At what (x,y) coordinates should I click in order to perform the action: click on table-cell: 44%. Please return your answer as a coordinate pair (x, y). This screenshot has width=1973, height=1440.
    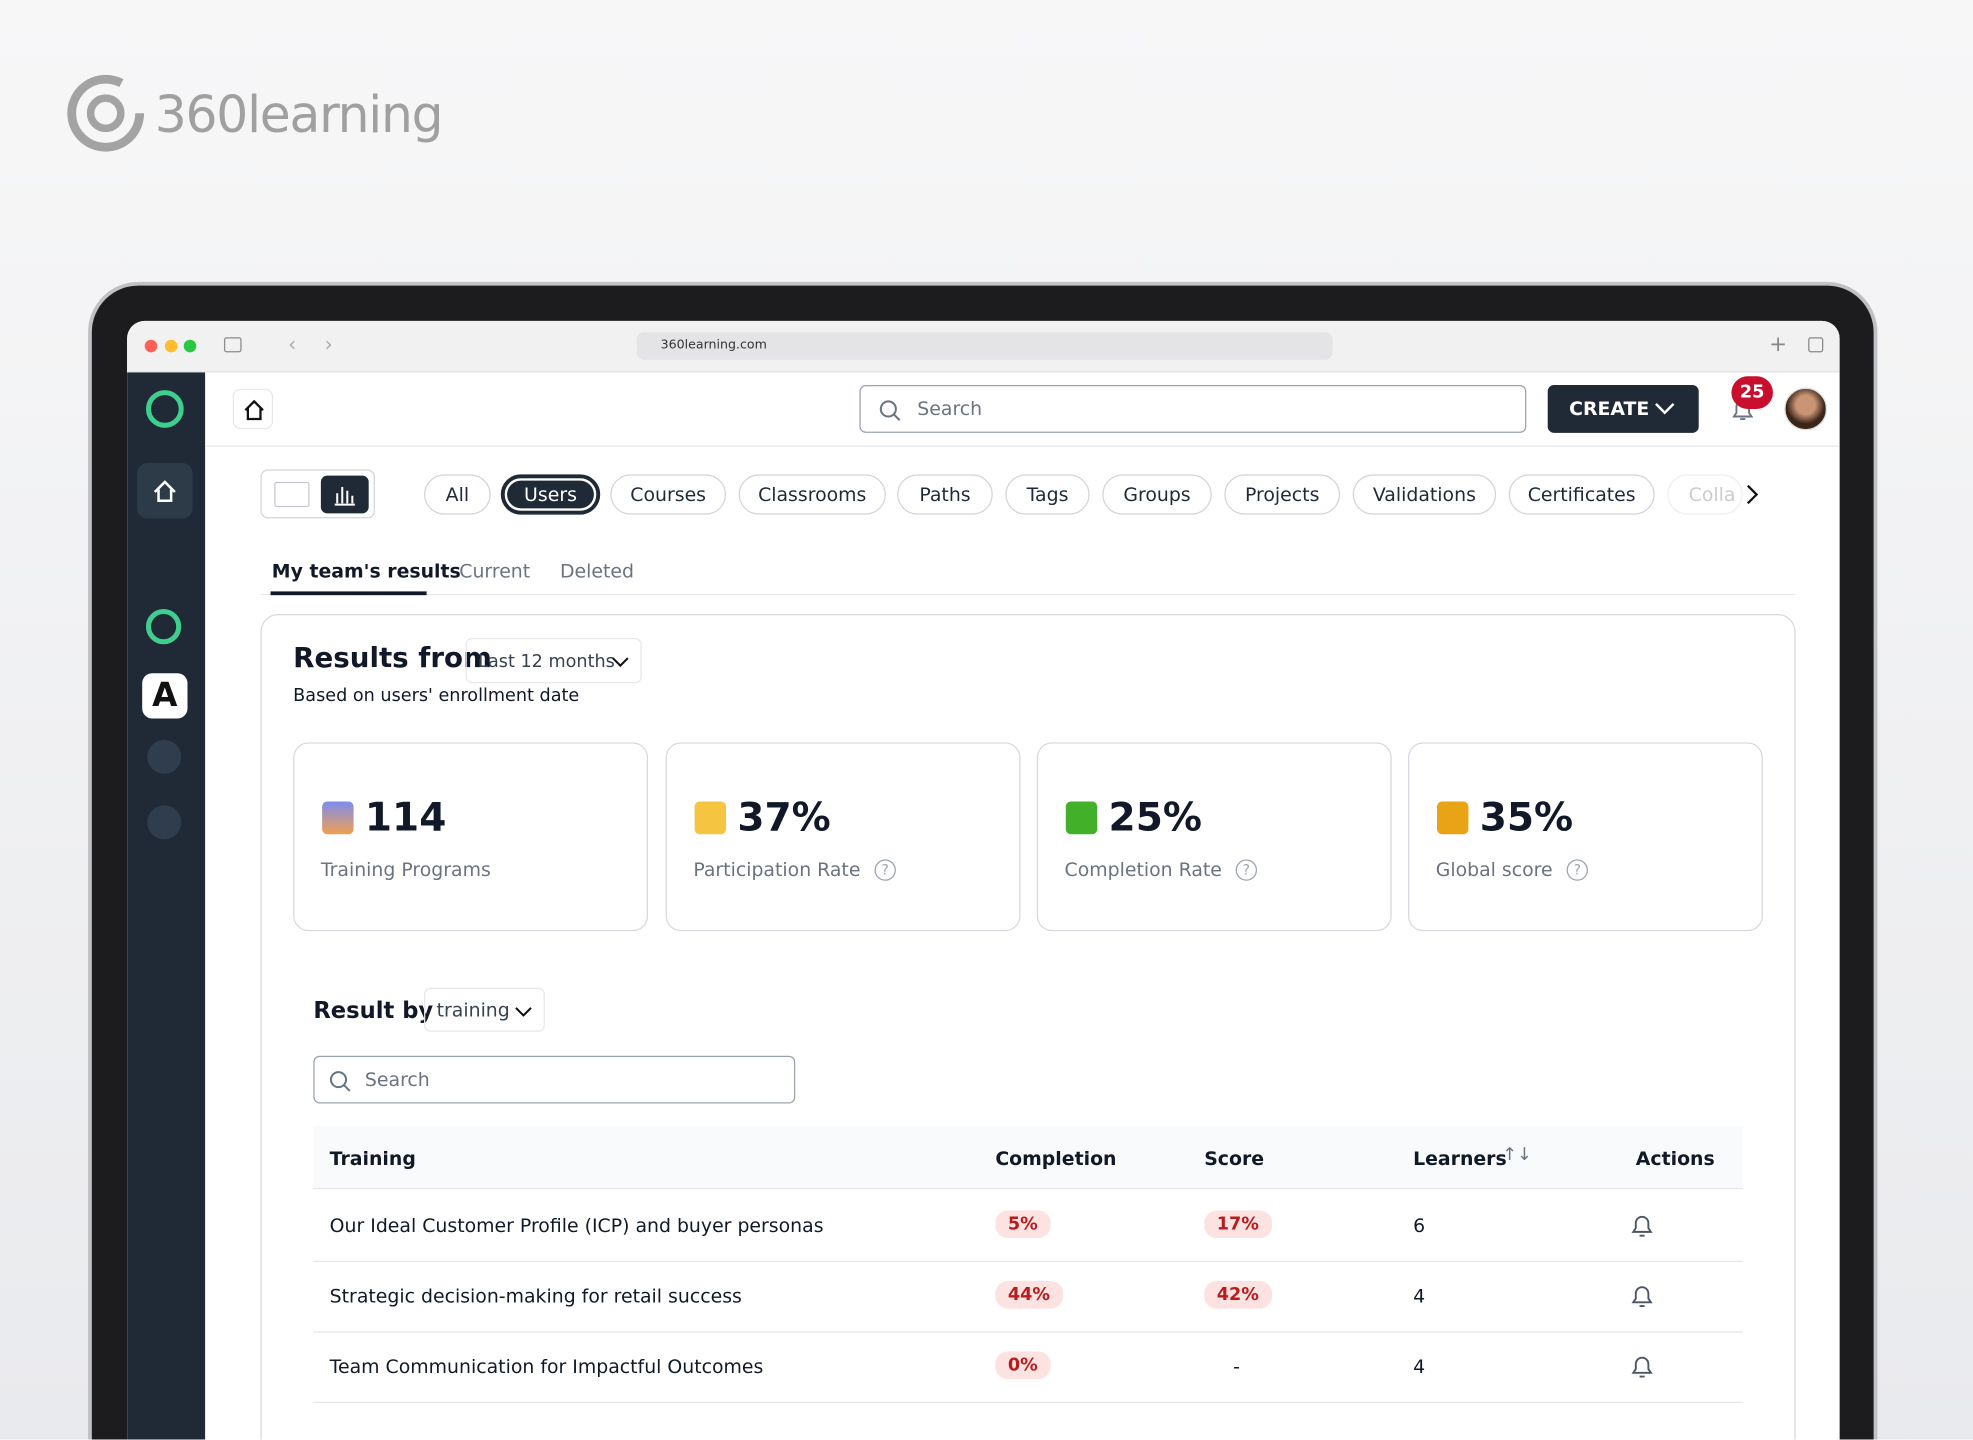
    Looking at the image, I should click on (1029, 1294).